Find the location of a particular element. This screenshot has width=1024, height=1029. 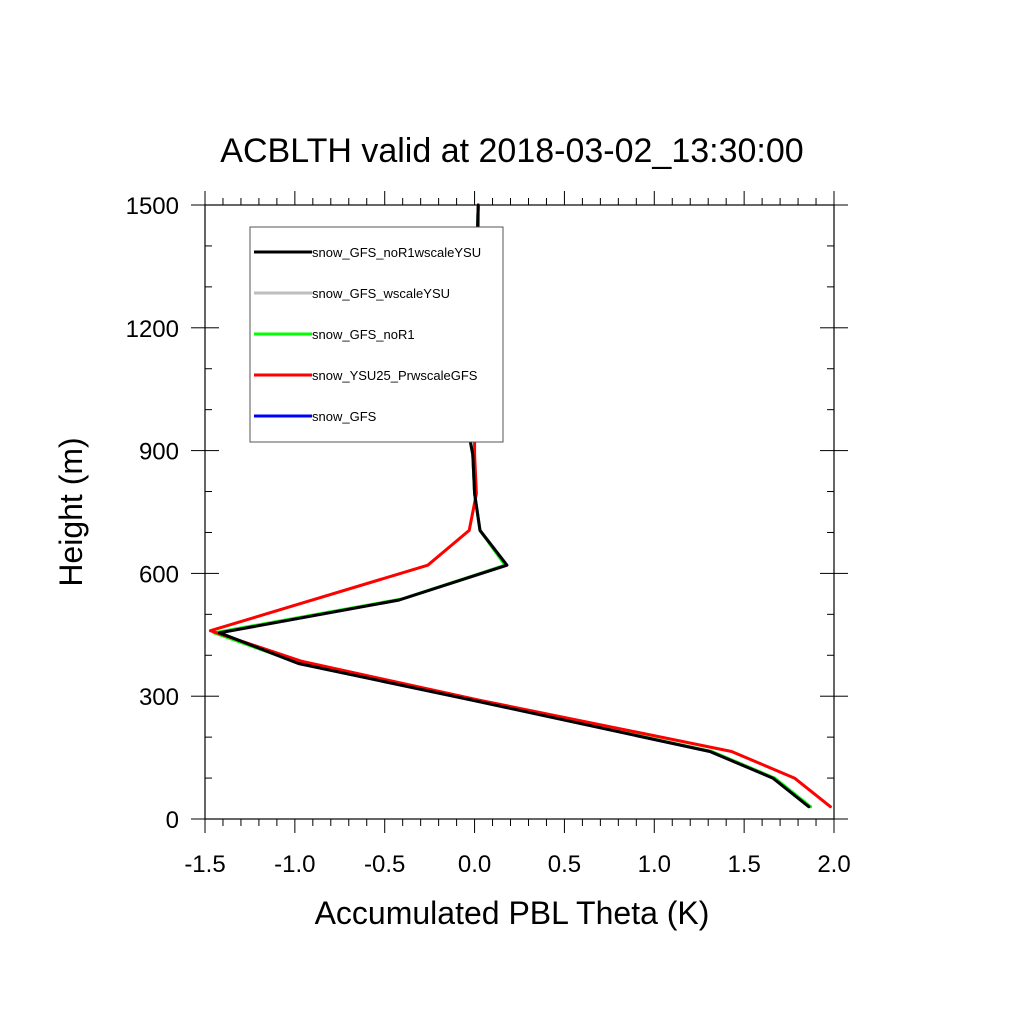

legend-label: snow_GFS_noR1wscaleYSU is located at coordinates (396, 252).